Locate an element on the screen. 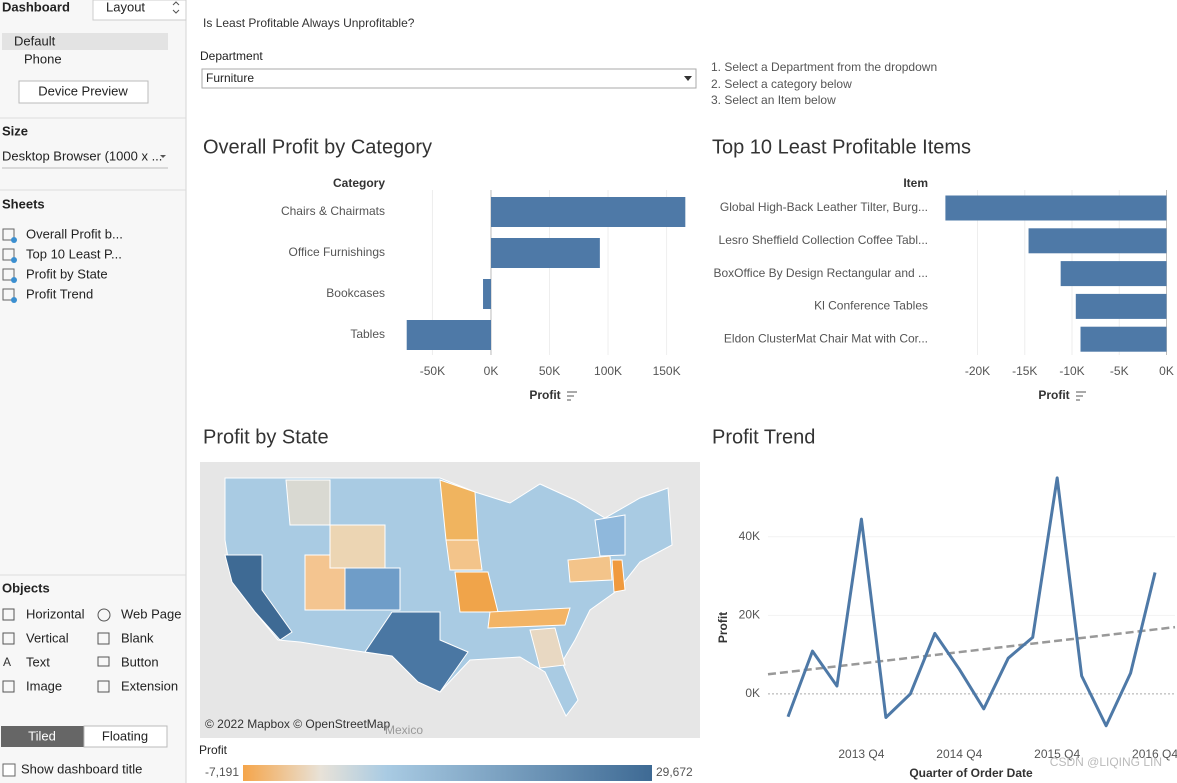  device-preview-button is located at coordinates (83, 92).